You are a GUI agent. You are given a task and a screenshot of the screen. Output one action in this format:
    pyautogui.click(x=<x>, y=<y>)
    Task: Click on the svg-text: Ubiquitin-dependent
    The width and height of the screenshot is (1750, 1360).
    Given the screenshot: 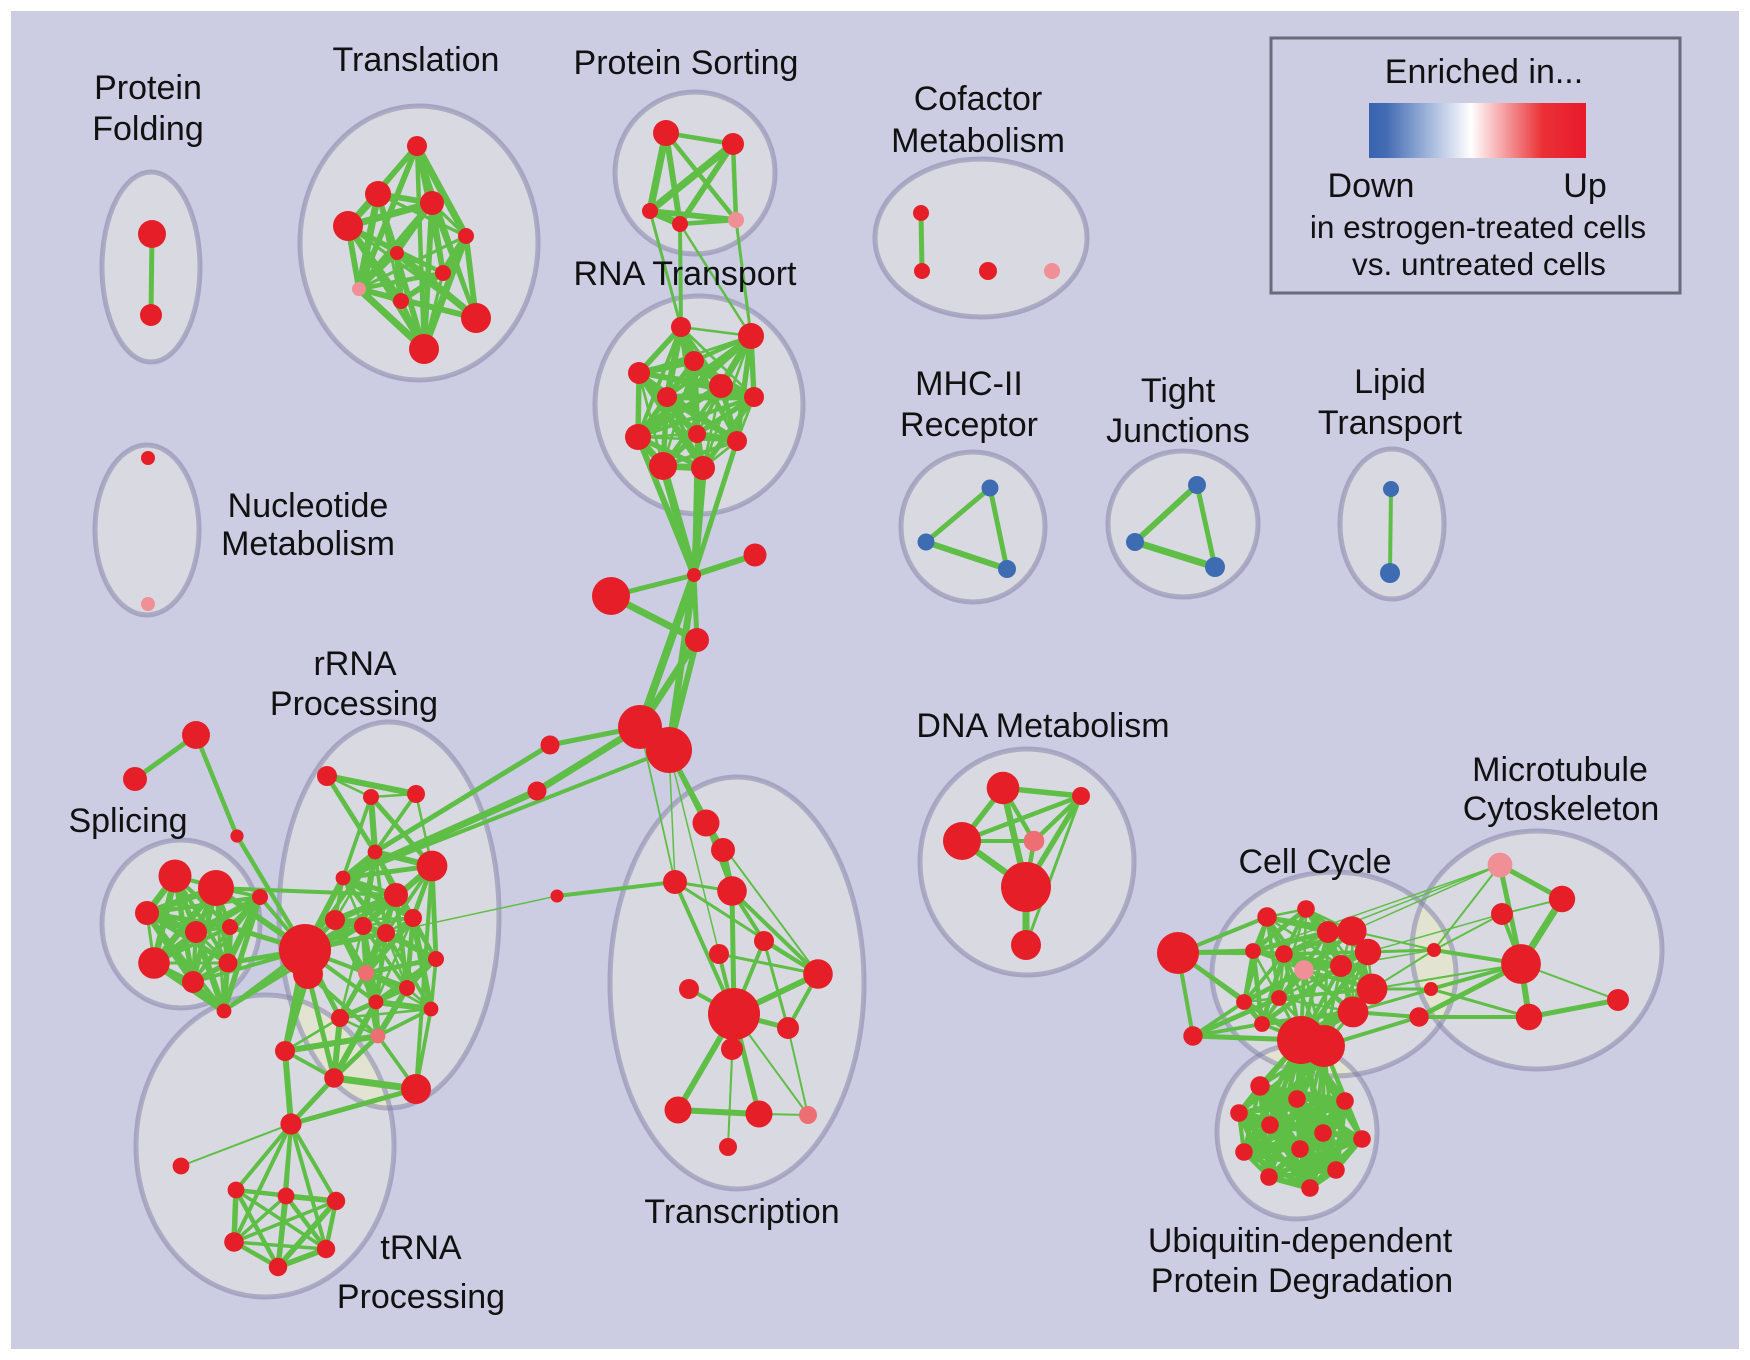 What is the action you would take?
    pyautogui.click(x=1300, y=1241)
    